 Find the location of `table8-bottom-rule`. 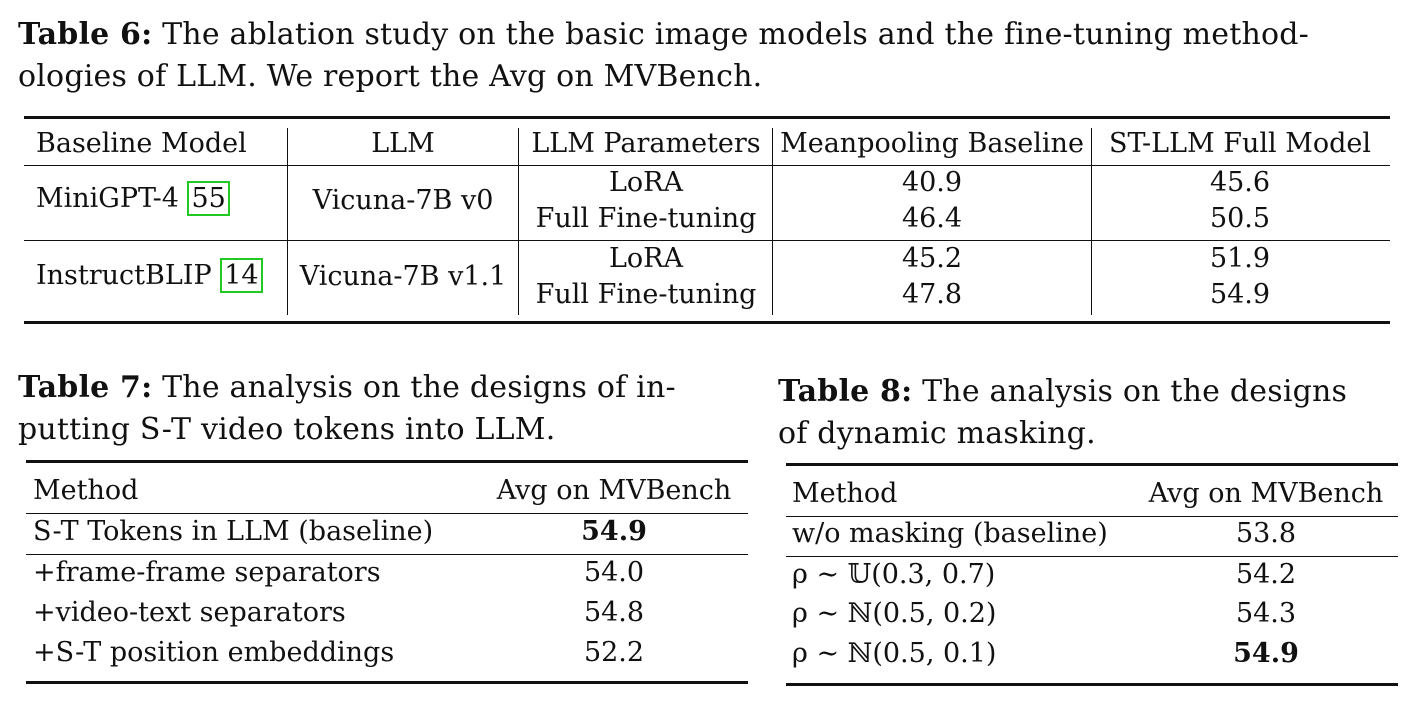

table8-bottom-rule is located at coordinates (1092, 684).